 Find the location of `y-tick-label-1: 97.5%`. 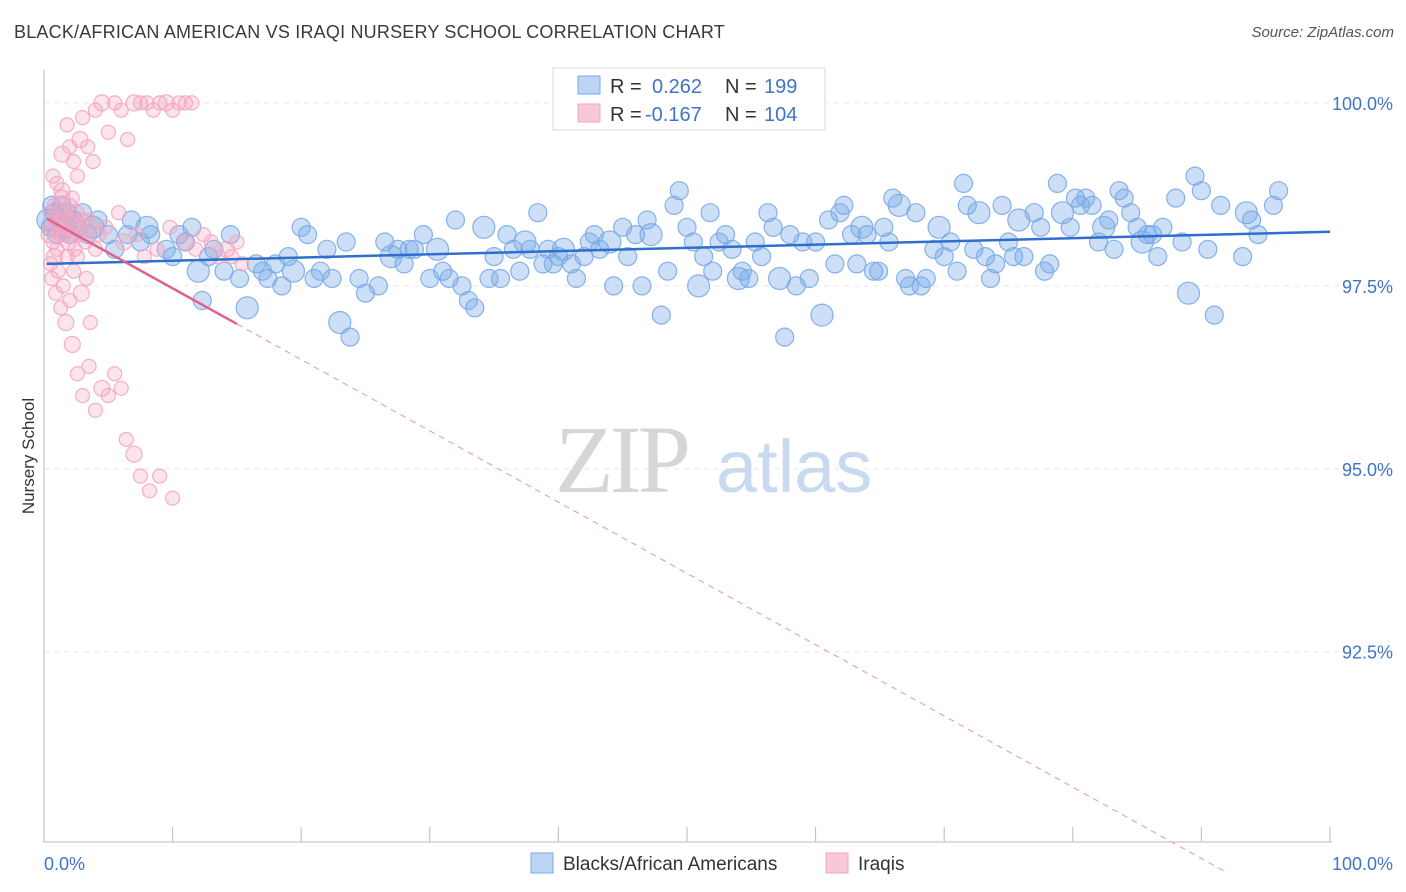

y-tick-label-1: 97.5% is located at coordinates (1367, 287).